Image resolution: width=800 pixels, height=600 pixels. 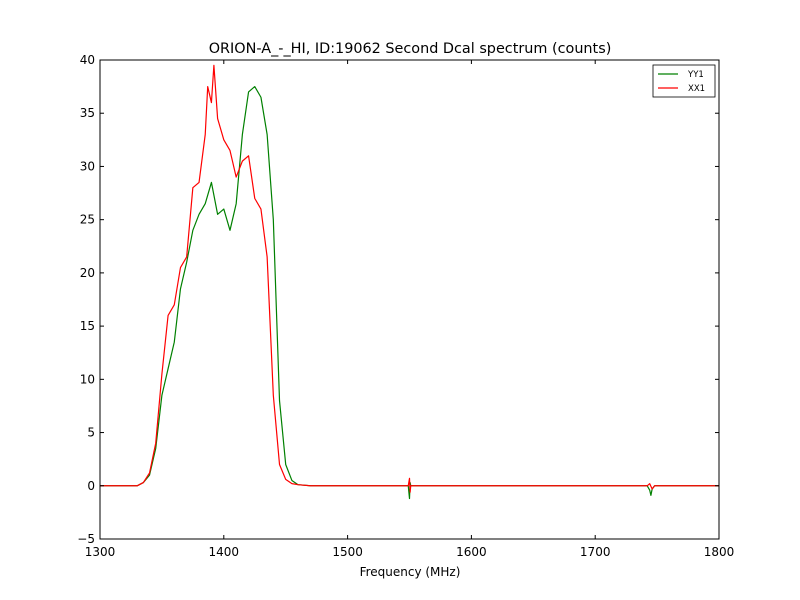 I want to click on legend-box, so click(x=684, y=81).